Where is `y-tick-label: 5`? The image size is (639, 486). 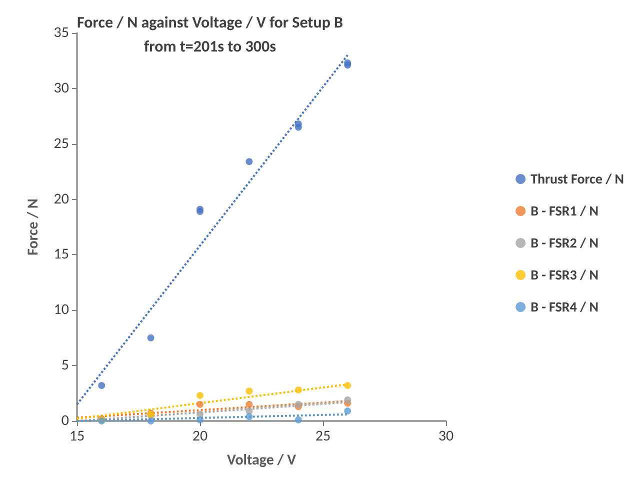
y-tick-label: 5 is located at coordinates (65, 365).